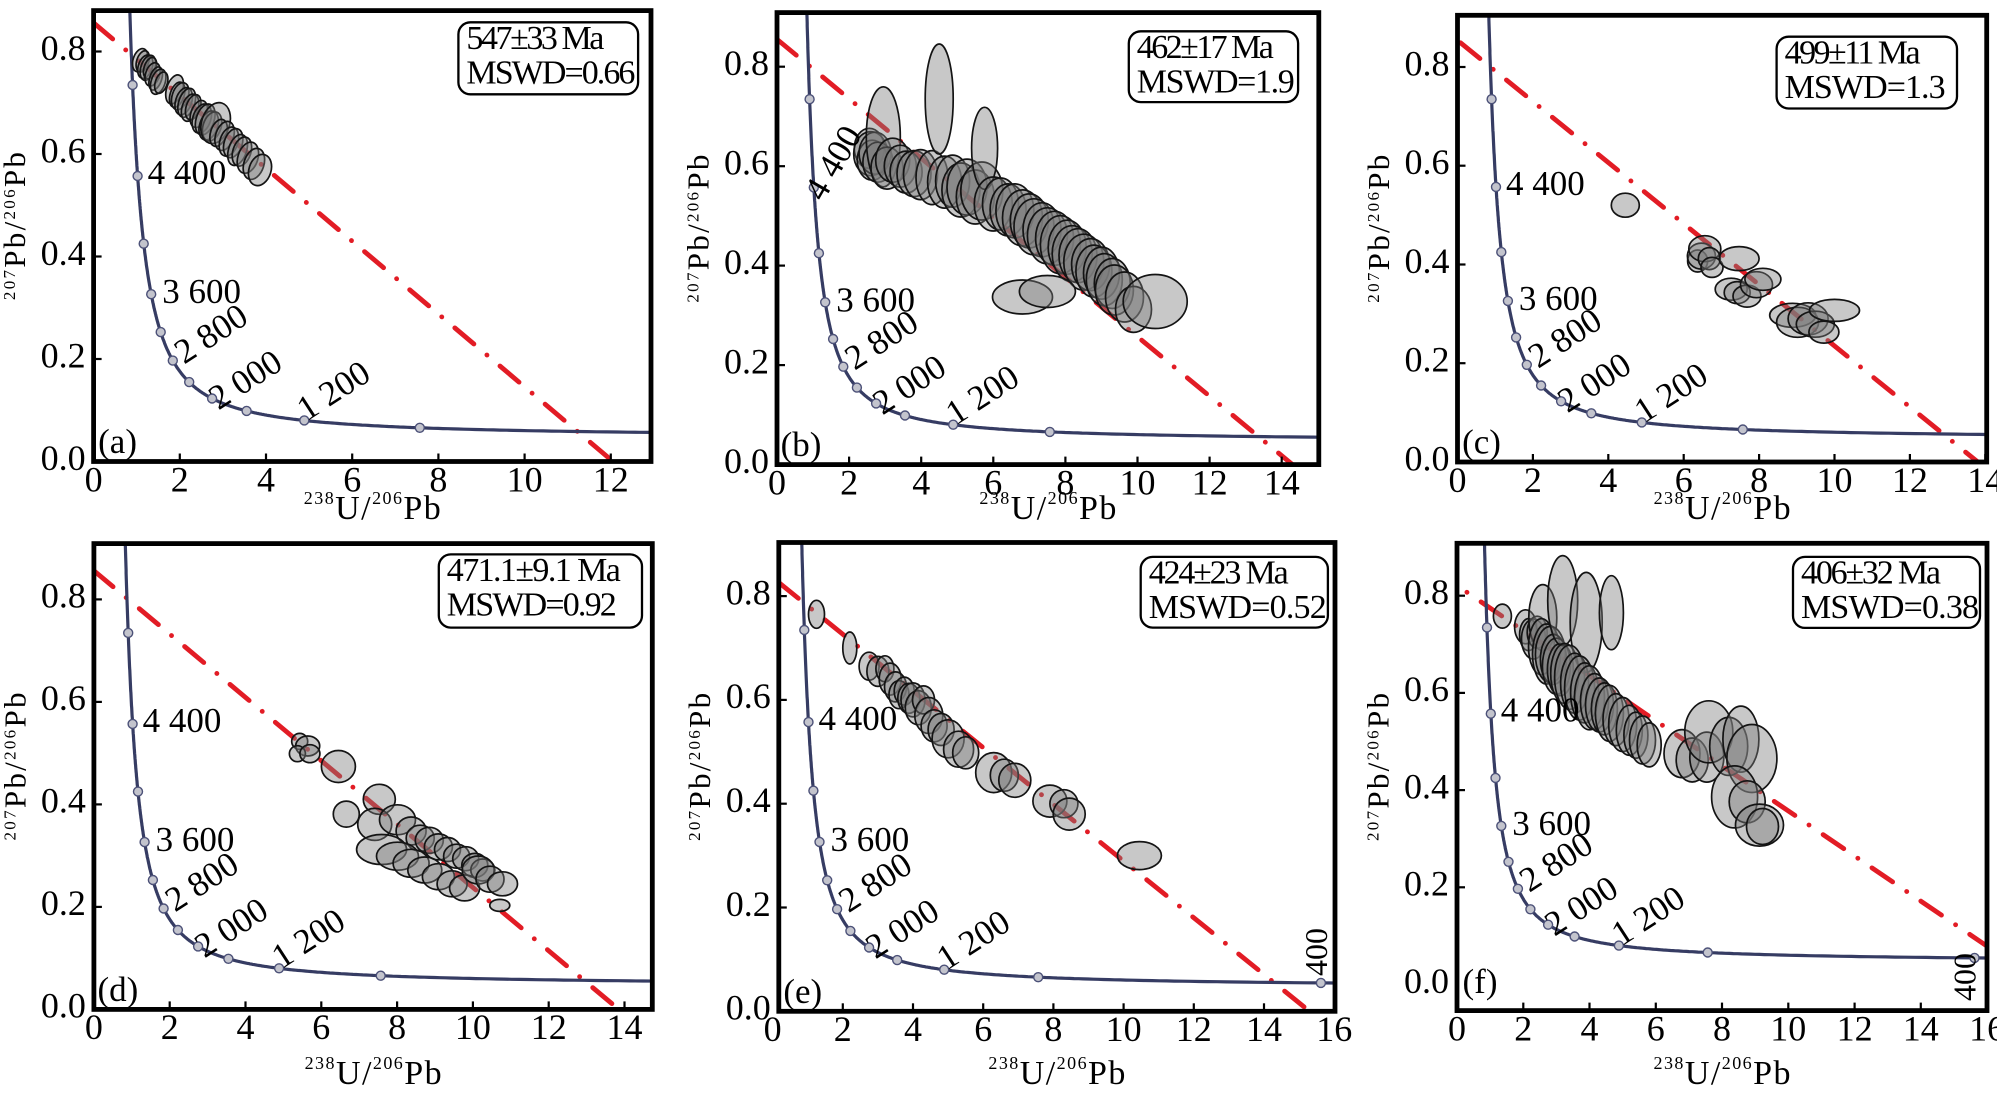 The height and width of the screenshot is (1097, 1997). I want to click on svg-text: 471.1±9.1 Ma, so click(534, 570).